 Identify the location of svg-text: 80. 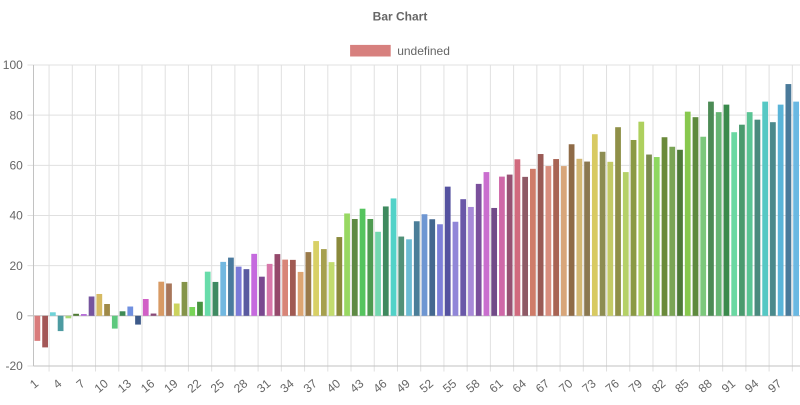
(16, 115).